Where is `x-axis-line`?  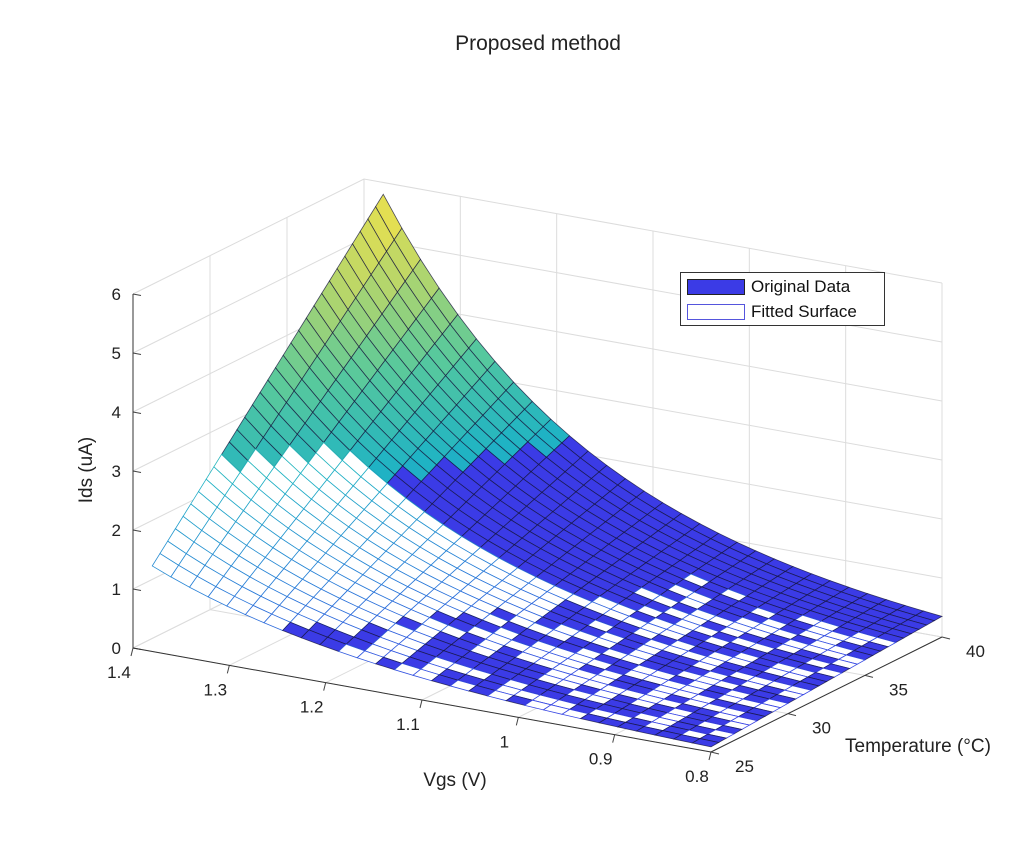
x-axis-line is located at coordinates (422, 700).